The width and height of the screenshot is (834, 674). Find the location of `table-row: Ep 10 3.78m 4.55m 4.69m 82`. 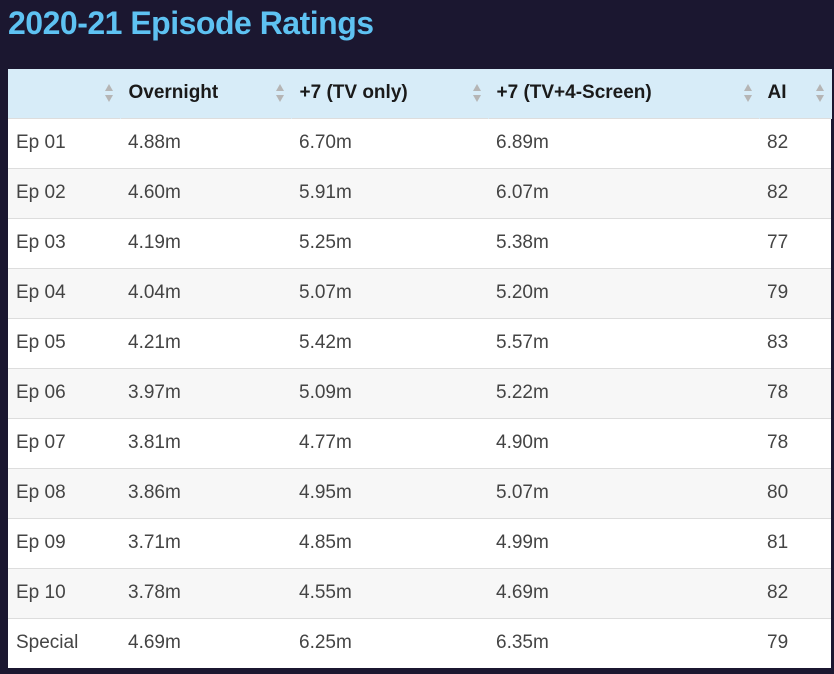

table-row: Ep 10 3.78m 4.55m 4.69m 82 is located at coordinates (419, 593).